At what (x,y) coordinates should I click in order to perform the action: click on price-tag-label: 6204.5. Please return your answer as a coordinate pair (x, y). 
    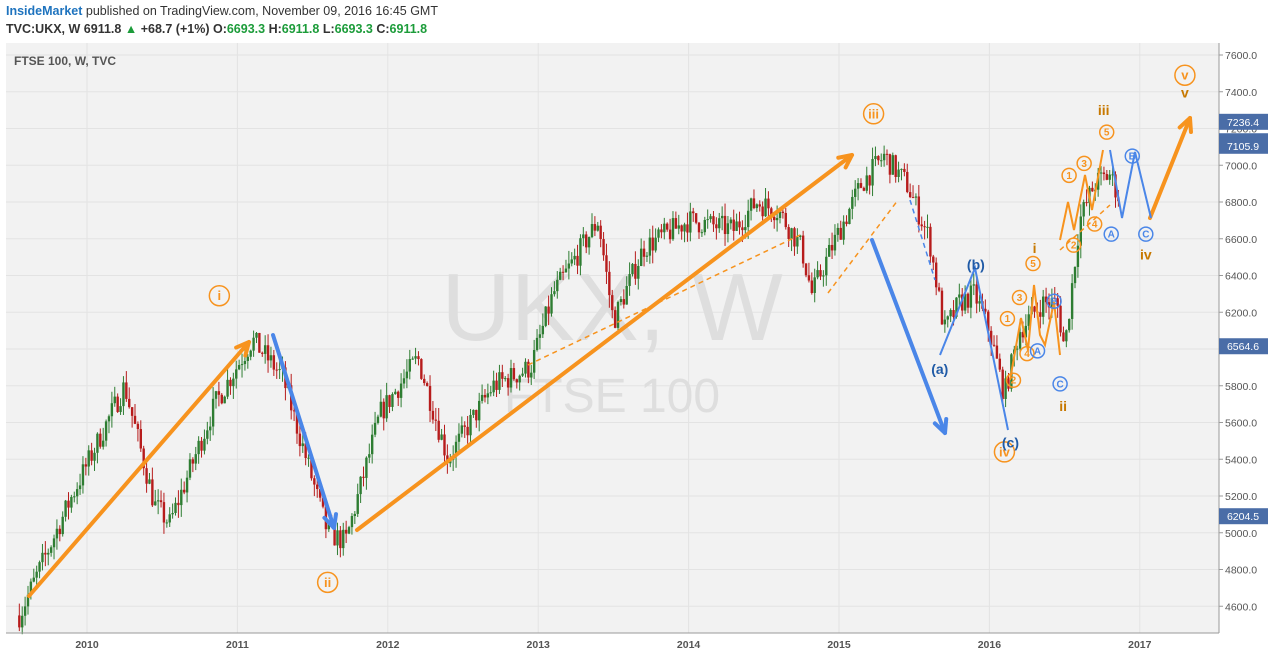
    Looking at the image, I should click on (1243, 517).